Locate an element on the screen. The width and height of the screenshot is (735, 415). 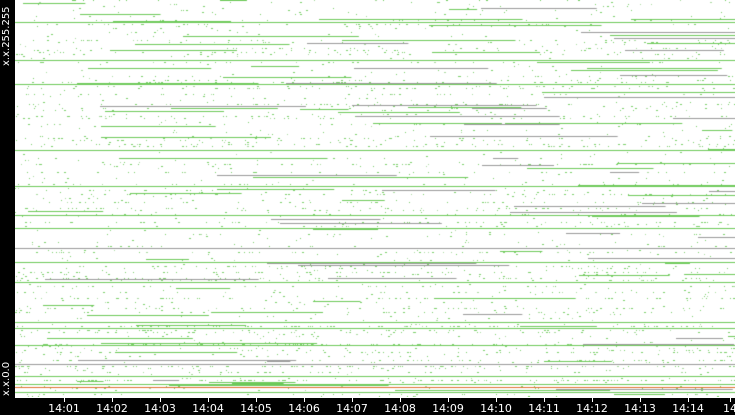
x-tick-label: 14:01 is located at coordinates (64, 408).